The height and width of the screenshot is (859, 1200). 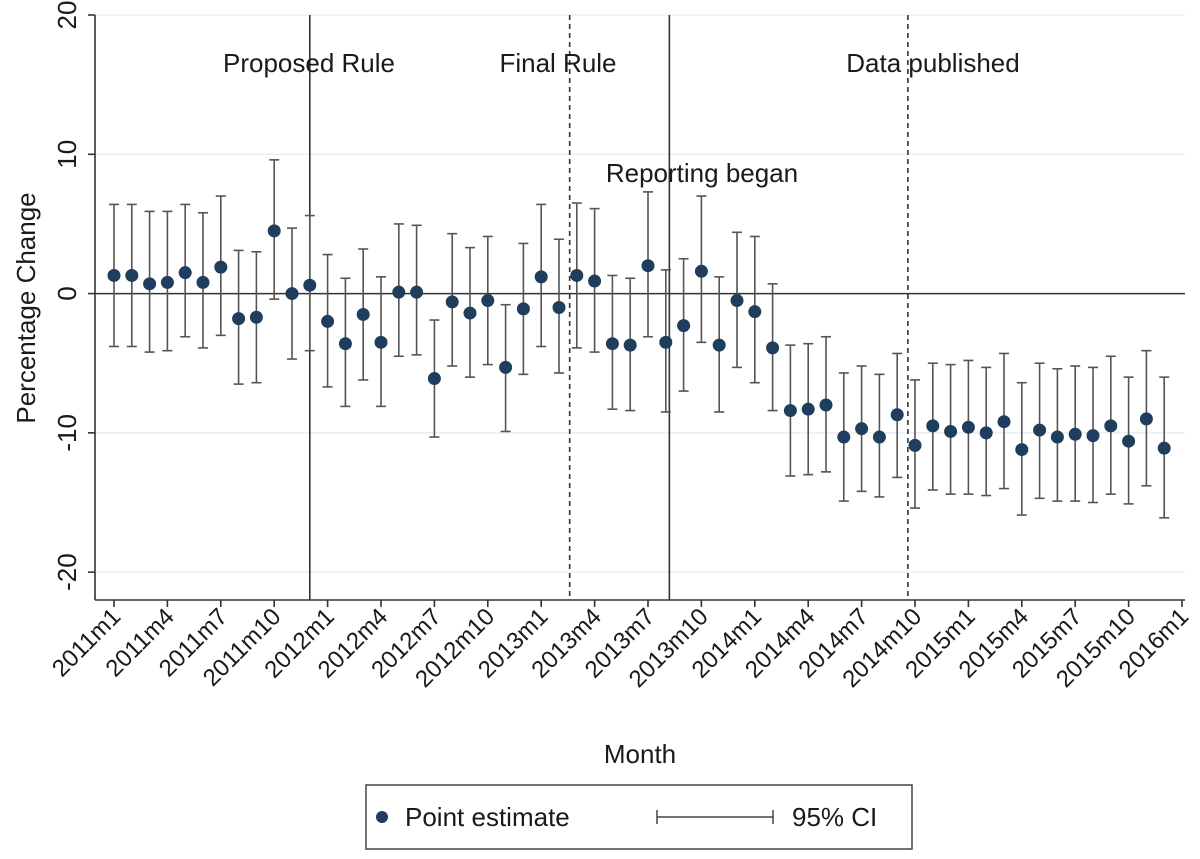 What do you see at coordinates (67, 572) in the screenshot?
I see `y-tick-label: -20` at bounding box center [67, 572].